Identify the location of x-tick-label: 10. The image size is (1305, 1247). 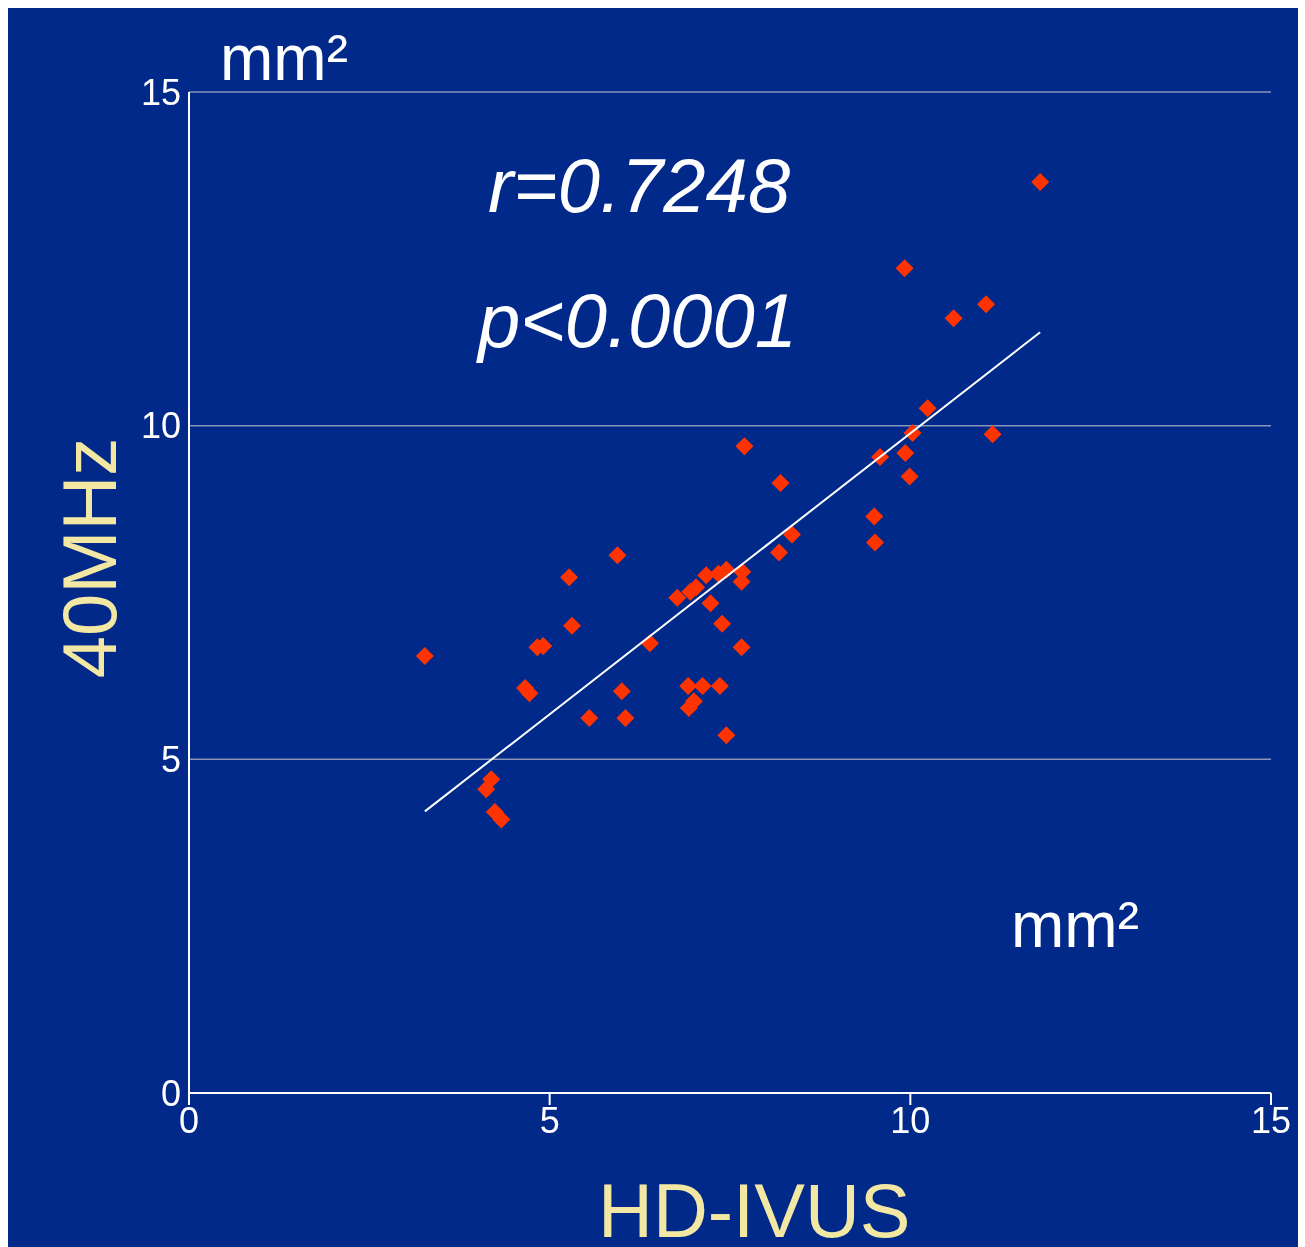
(910, 1120).